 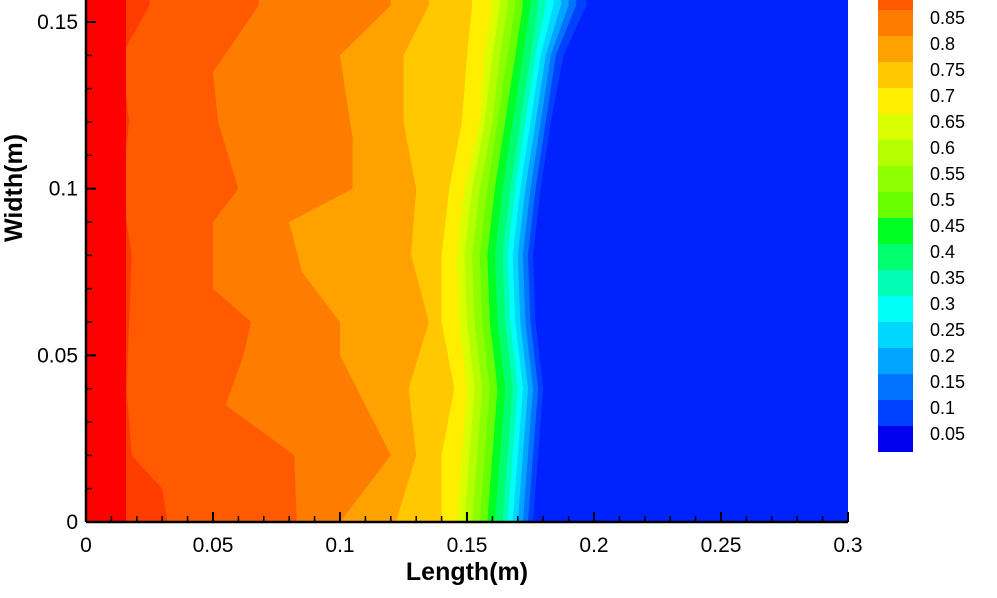 I want to click on x-tick-label: 0.1, so click(x=339, y=545).